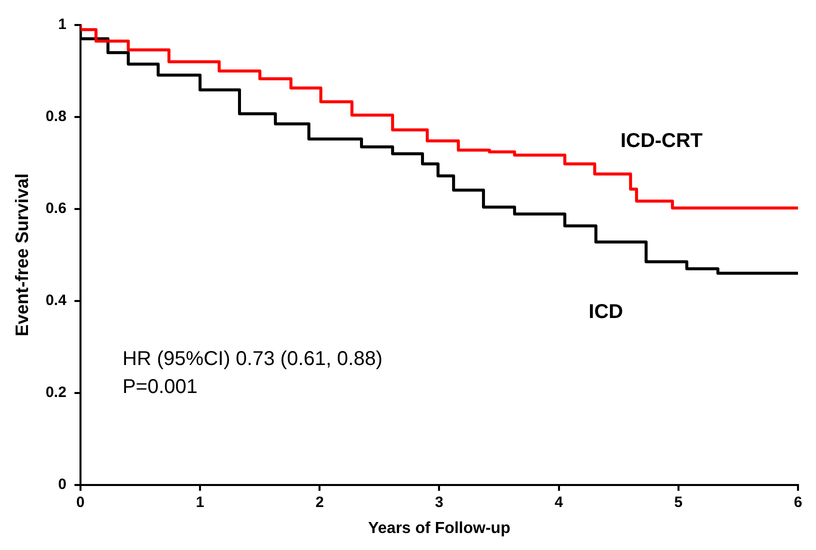 The image size is (816, 550). Describe the element at coordinates (80, 502) in the screenshot. I see `x-tick-label: 0` at that location.